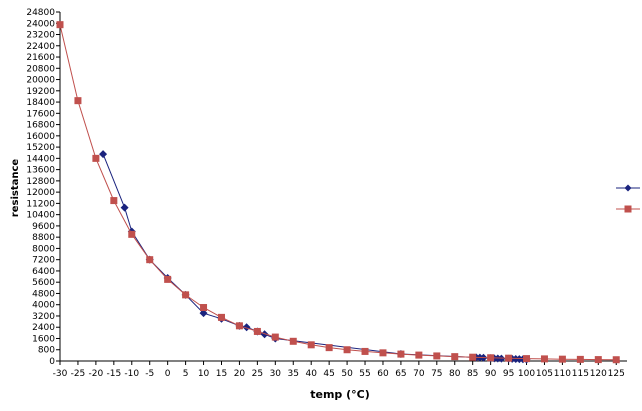 Image resolution: width=642 pixels, height=411 pixels. Describe the element at coordinates (472, 374) in the screenshot. I see `x-tick-label: 85` at that location.